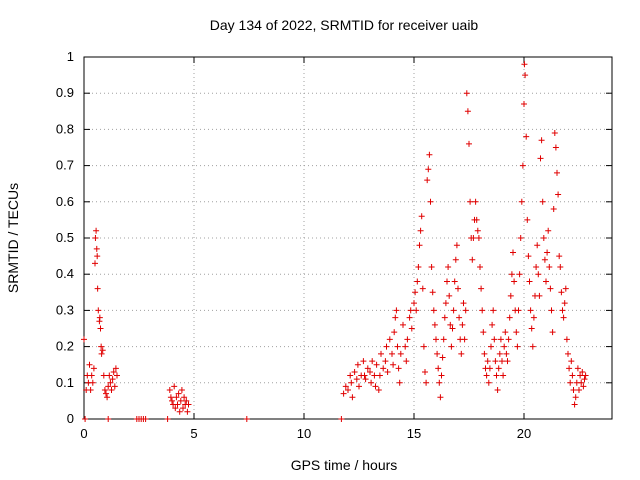 This screenshot has height=480, width=640. I want to click on y-tick-label: 0.5, so click(65, 237).